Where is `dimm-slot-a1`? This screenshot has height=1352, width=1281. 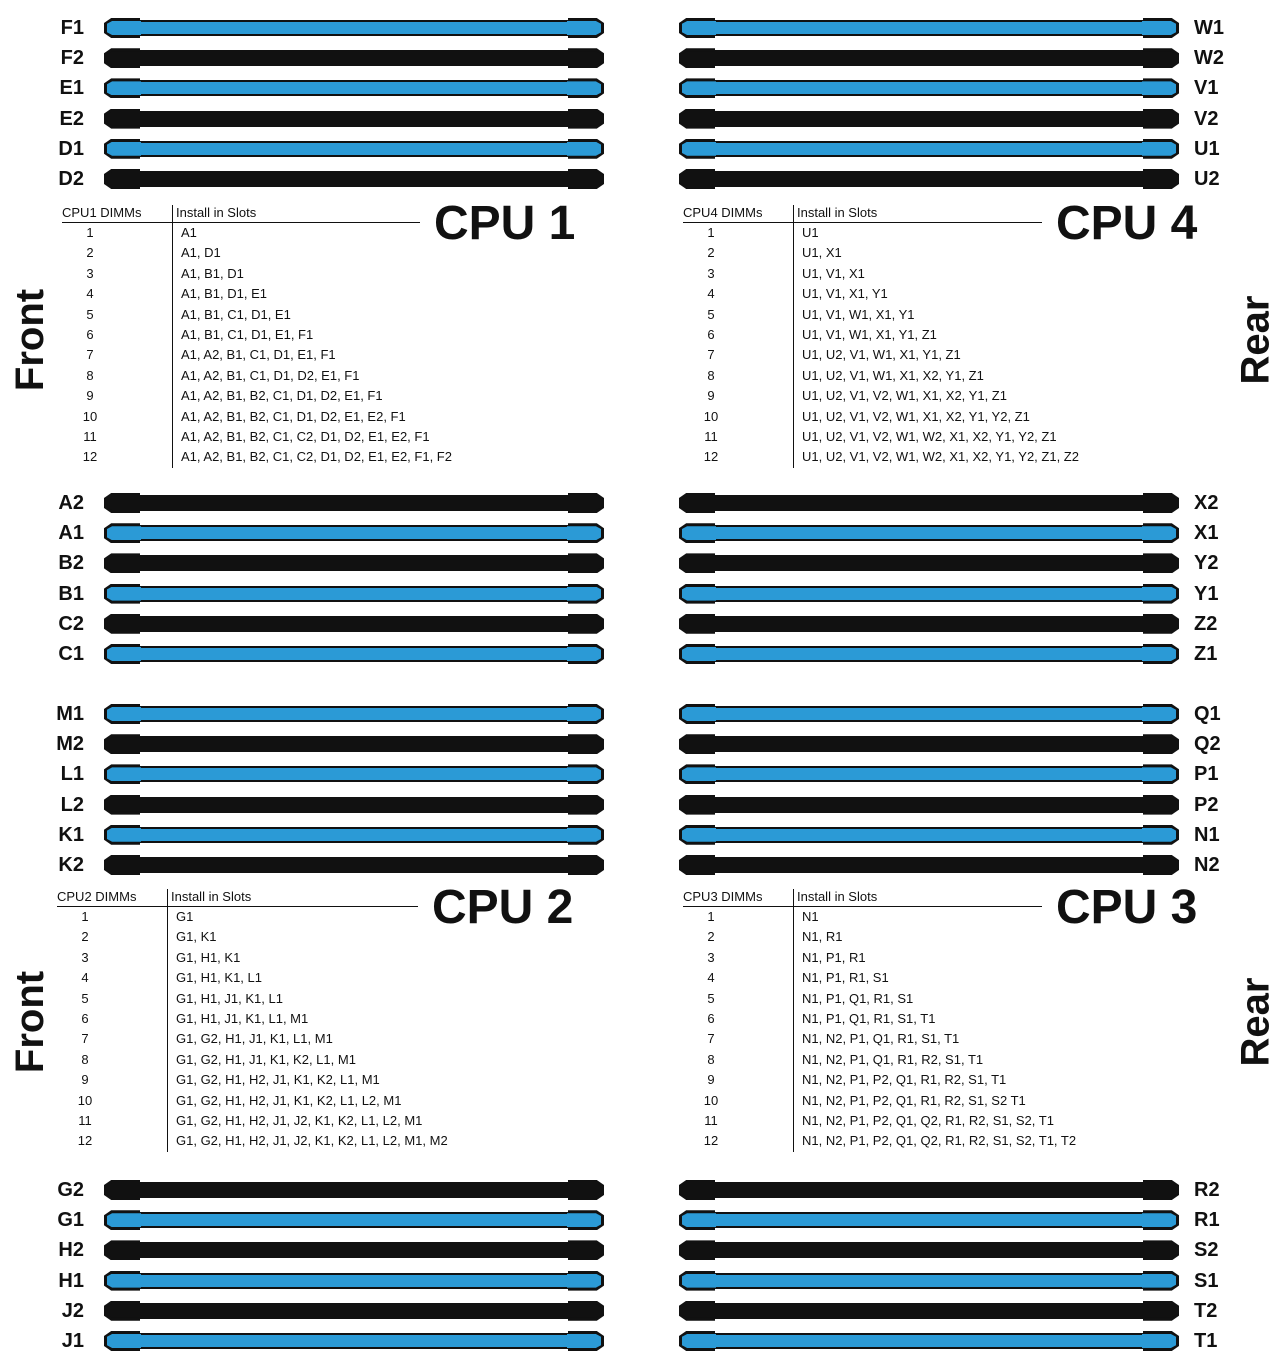 dimm-slot-a1 is located at coordinates (354, 533).